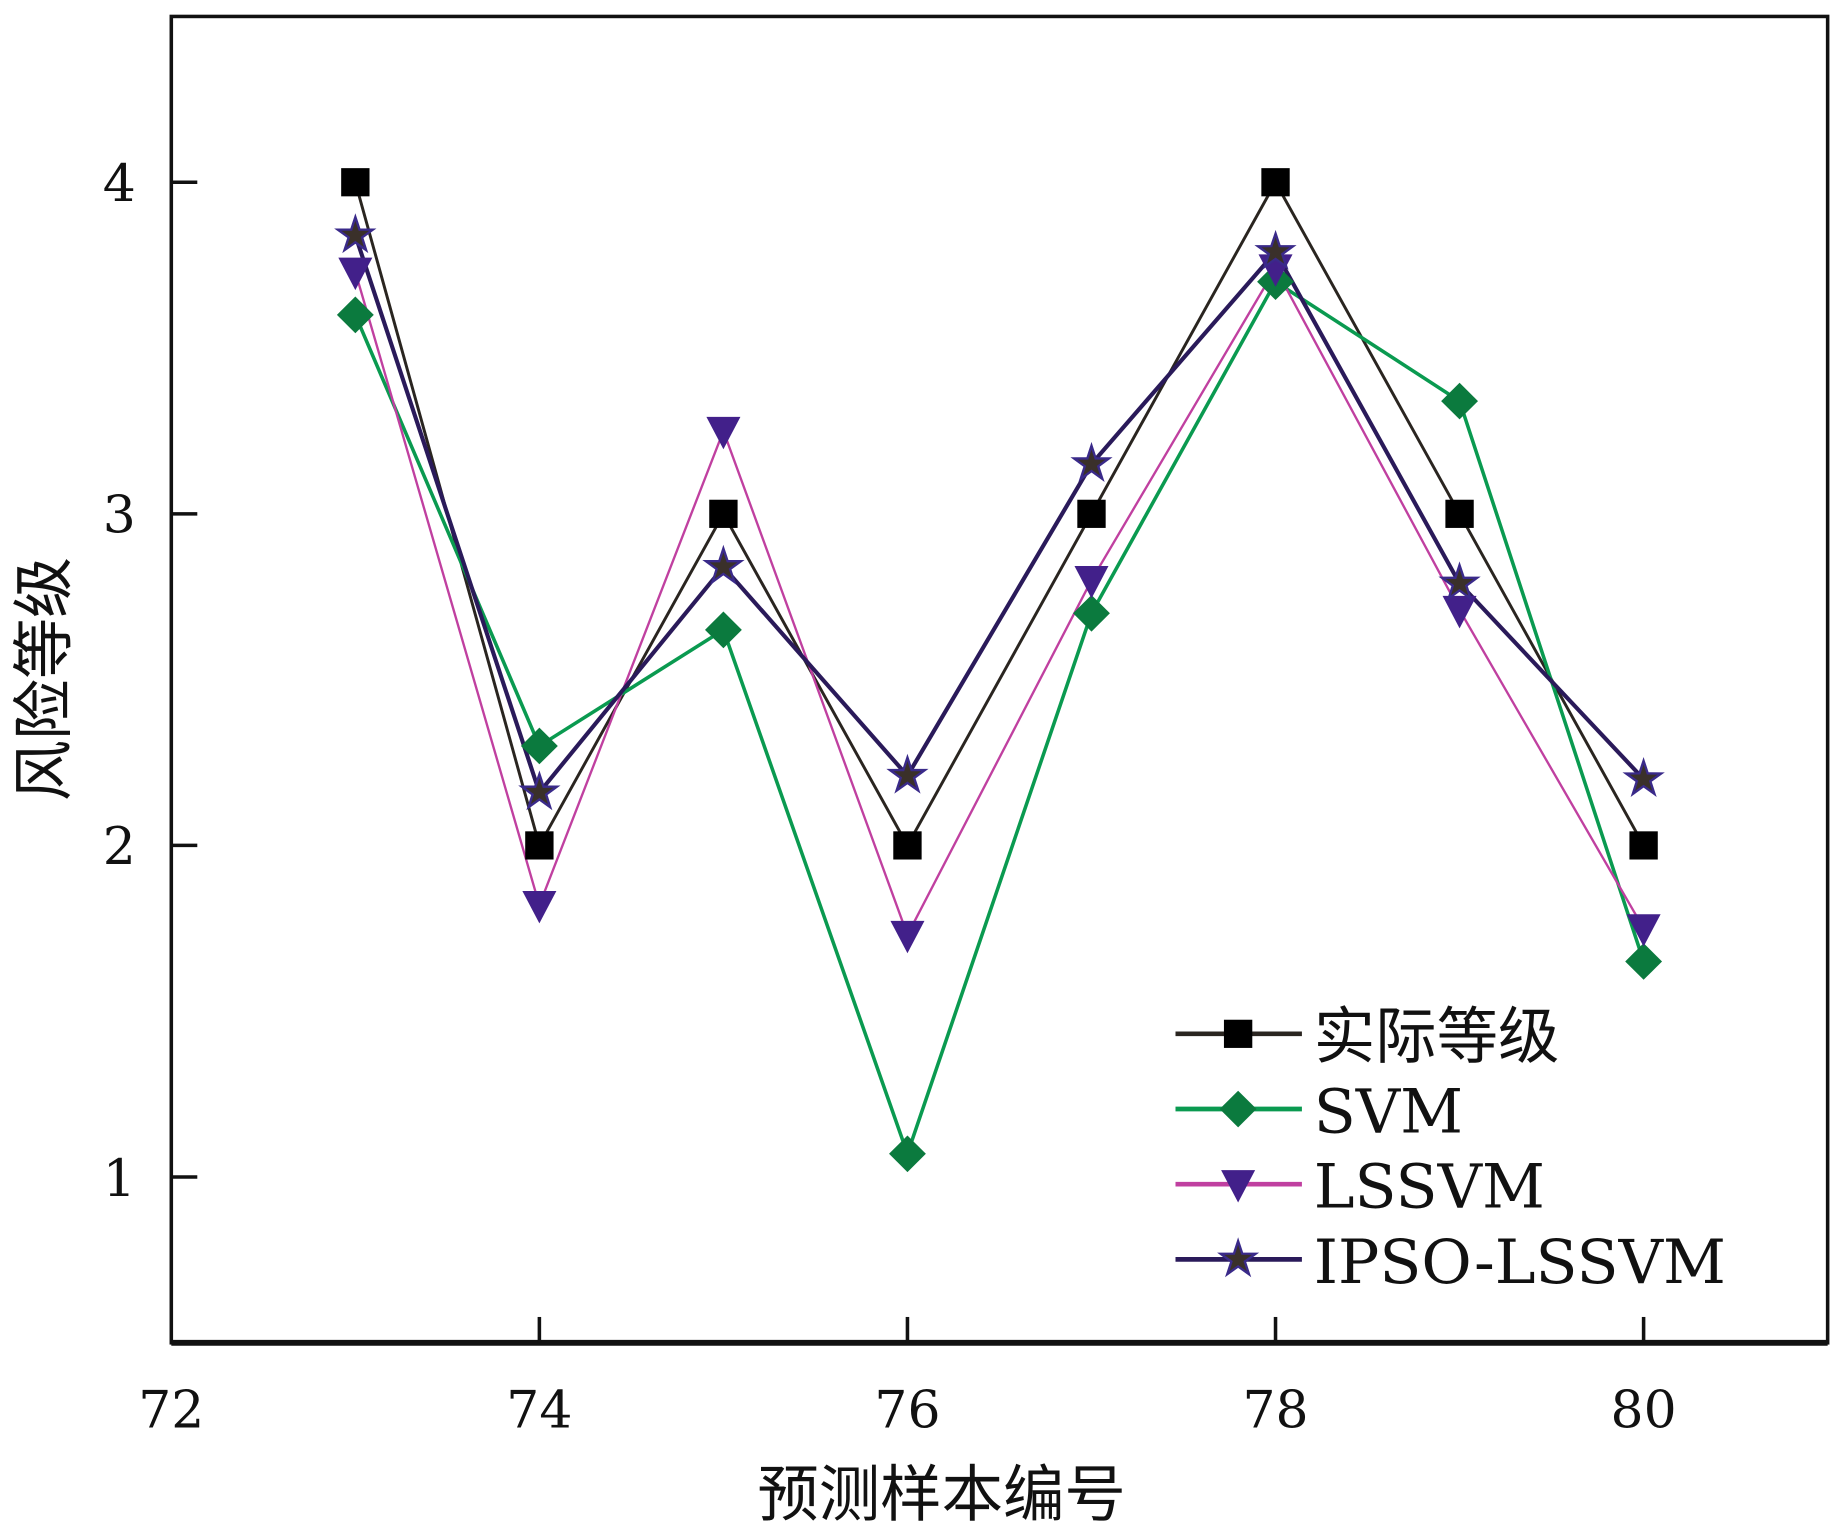  What do you see at coordinates (119, 184) in the screenshot?
I see `y-tick-label: 4` at bounding box center [119, 184].